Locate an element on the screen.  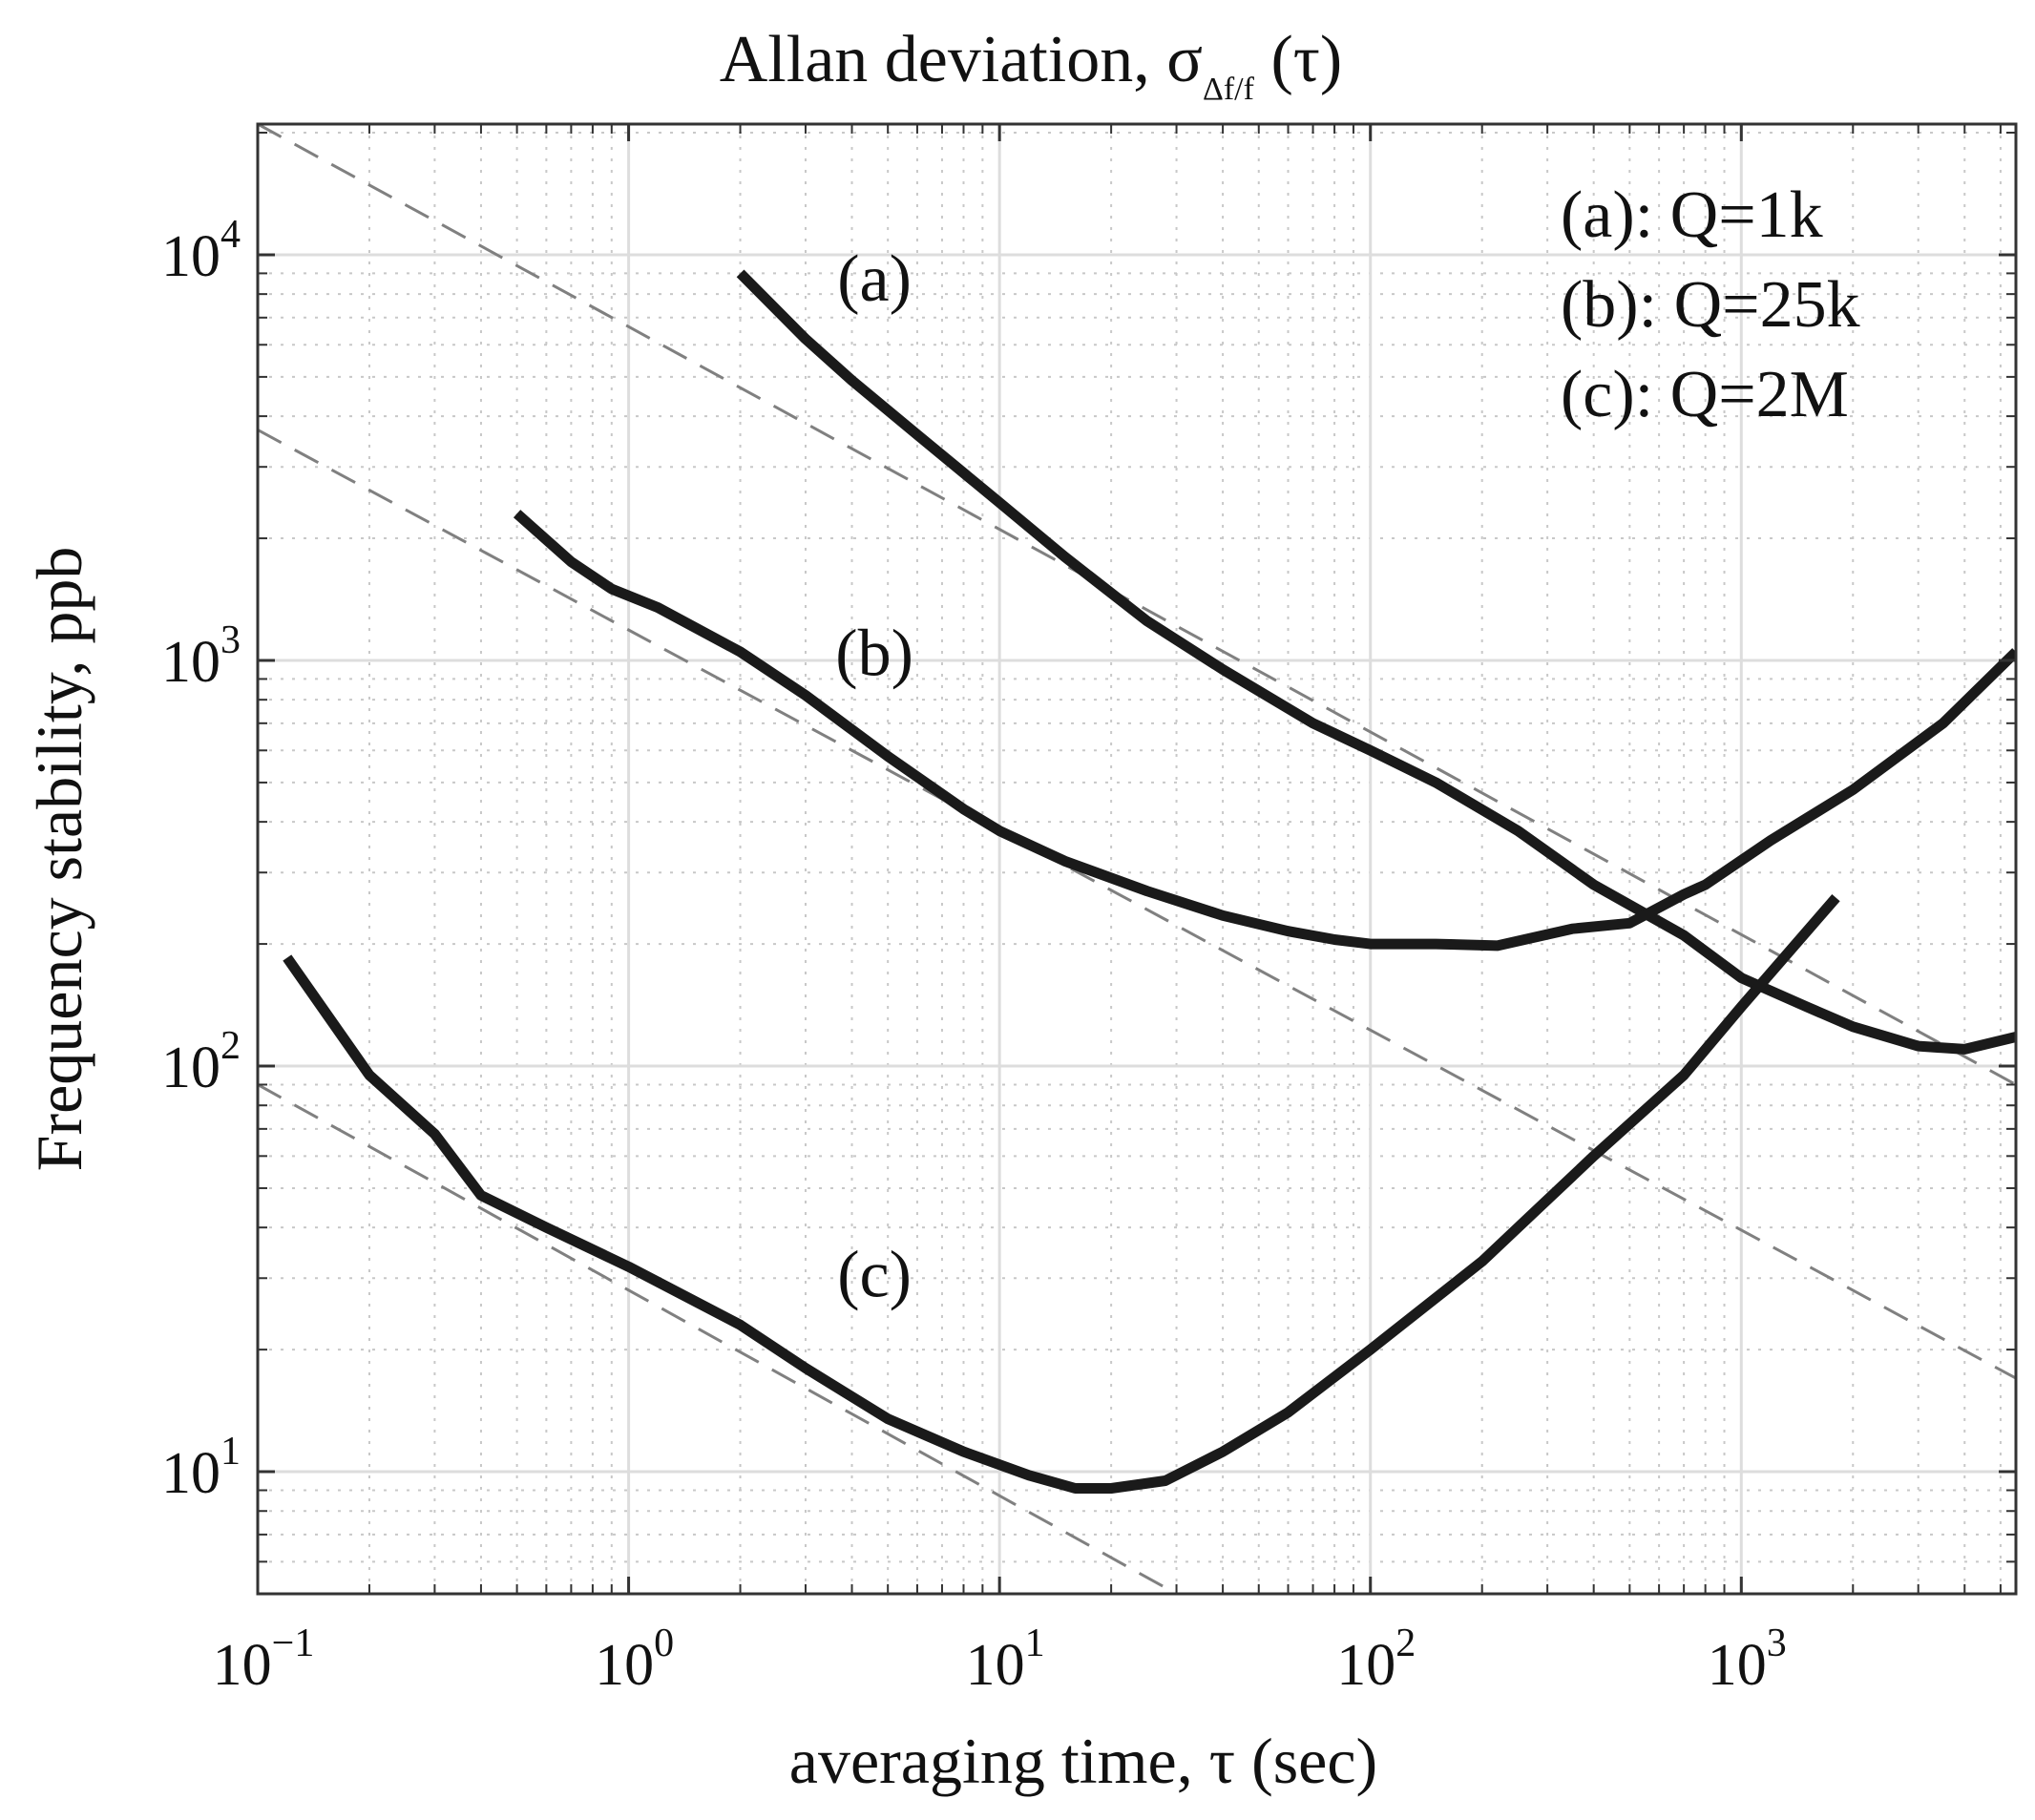
x-tick-label: 10¹ is located at coordinates (1005, 1659).